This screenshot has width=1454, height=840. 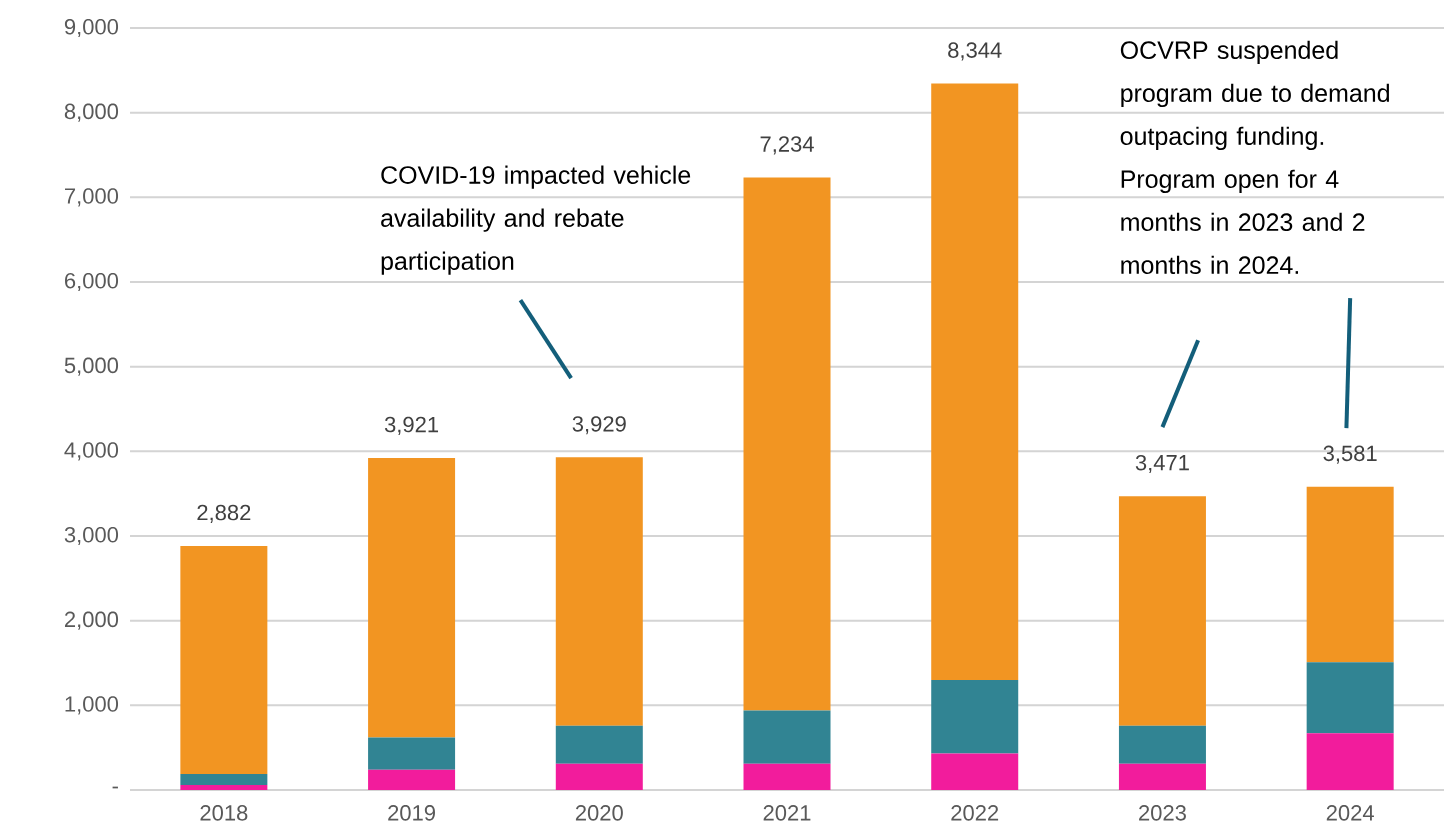 What do you see at coordinates (91, 620) in the screenshot?
I see `y-tick-label: 2,000` at bounding box center [91, 620].